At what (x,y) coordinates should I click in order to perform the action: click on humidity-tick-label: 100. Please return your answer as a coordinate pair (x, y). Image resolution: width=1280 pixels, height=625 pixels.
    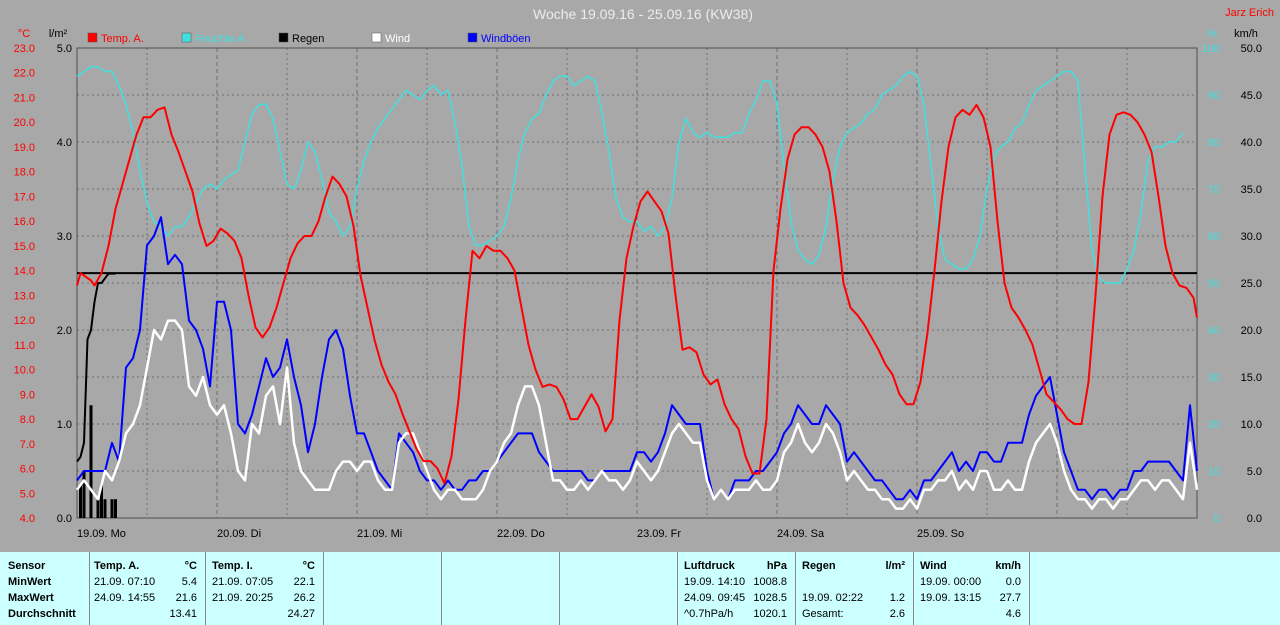
    Looking at the image, I should click on (1211, 49).